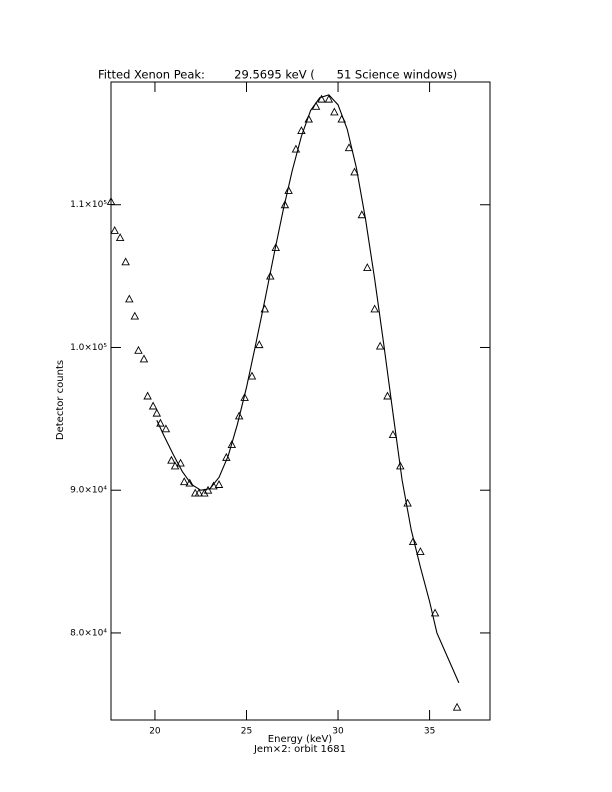 The image size is (612, 792). I want to click on y-tick-label: 1.1×10⁵, so click(88, 205).